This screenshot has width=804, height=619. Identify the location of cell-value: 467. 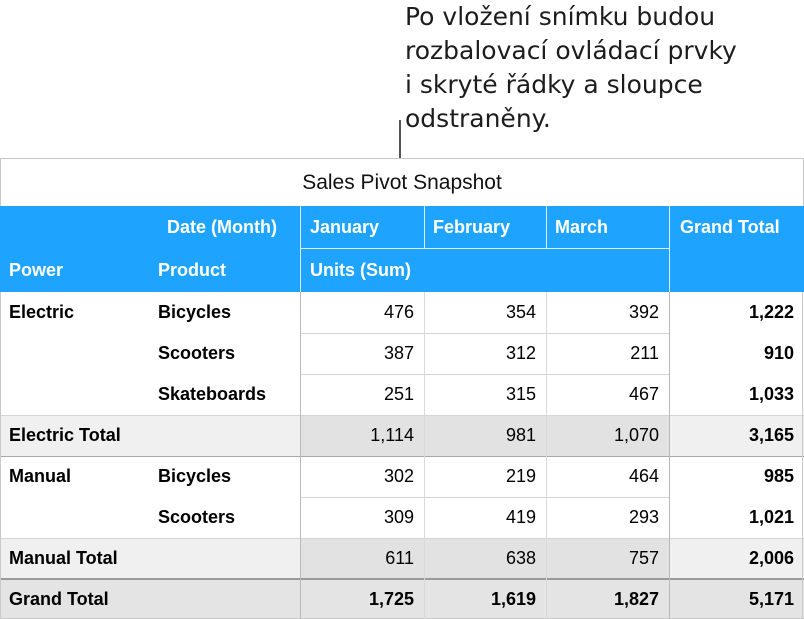
(643, 394).